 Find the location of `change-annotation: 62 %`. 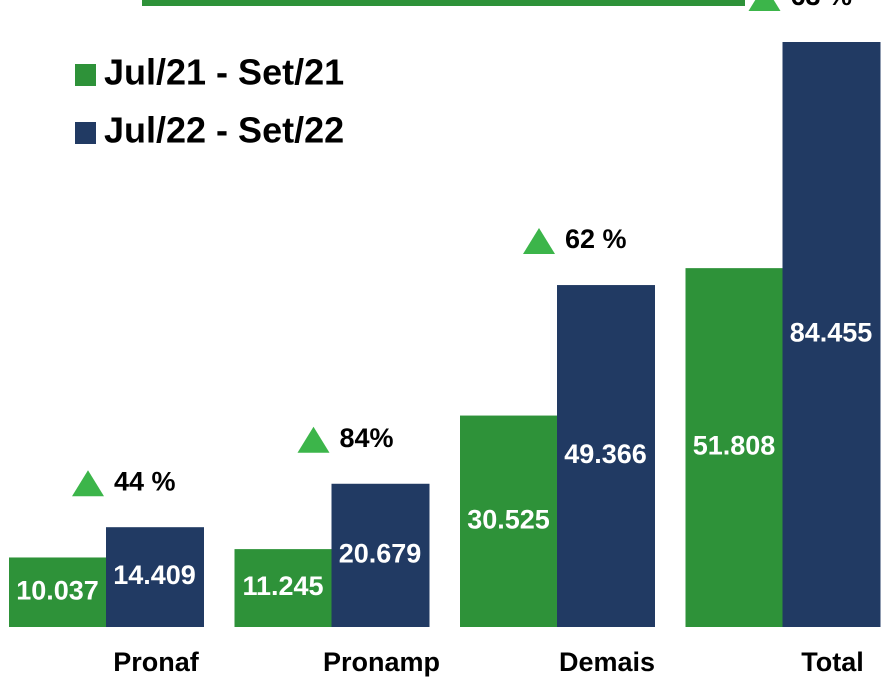

change-annotation: 62 % is located at coordinates (596, 239).